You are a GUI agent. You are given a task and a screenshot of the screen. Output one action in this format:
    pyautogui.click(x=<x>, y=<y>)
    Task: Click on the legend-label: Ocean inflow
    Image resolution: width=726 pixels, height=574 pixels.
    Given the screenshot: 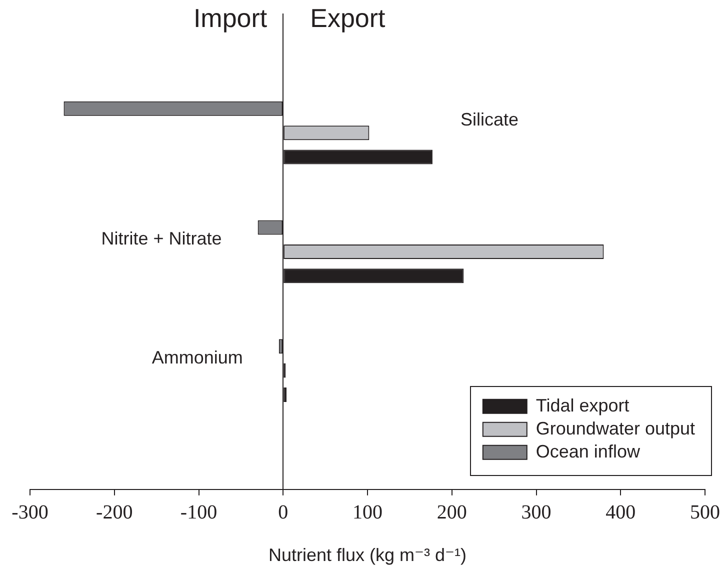 What is the action you would take?
    pyautogui.click(x=588, y=451)
    